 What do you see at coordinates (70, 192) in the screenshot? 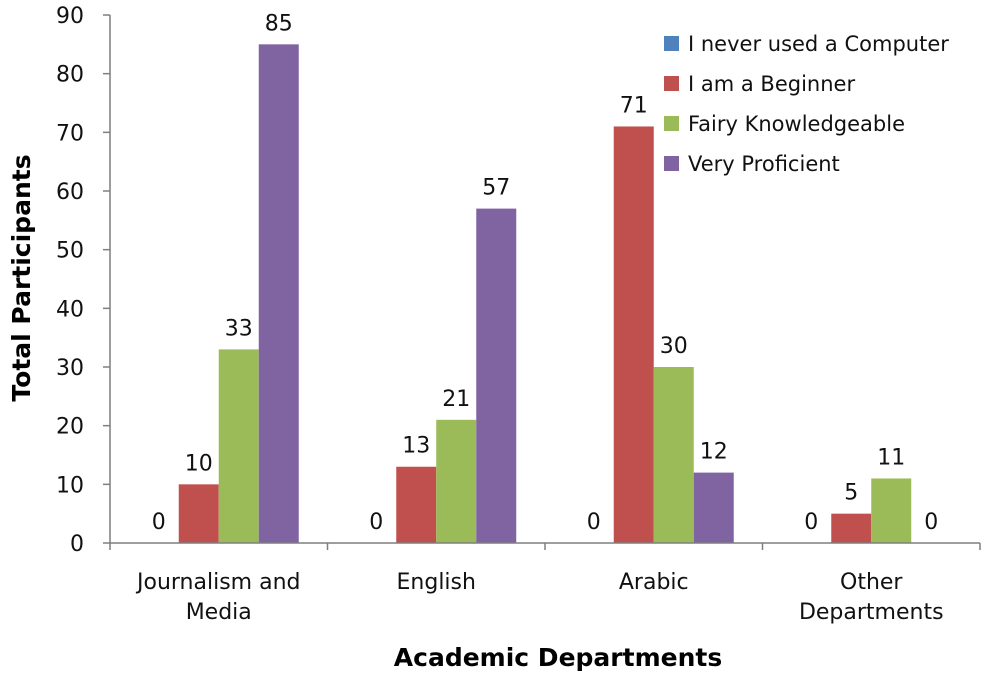
I see `y-tick-label: 60` at bounding box center [70, 192].